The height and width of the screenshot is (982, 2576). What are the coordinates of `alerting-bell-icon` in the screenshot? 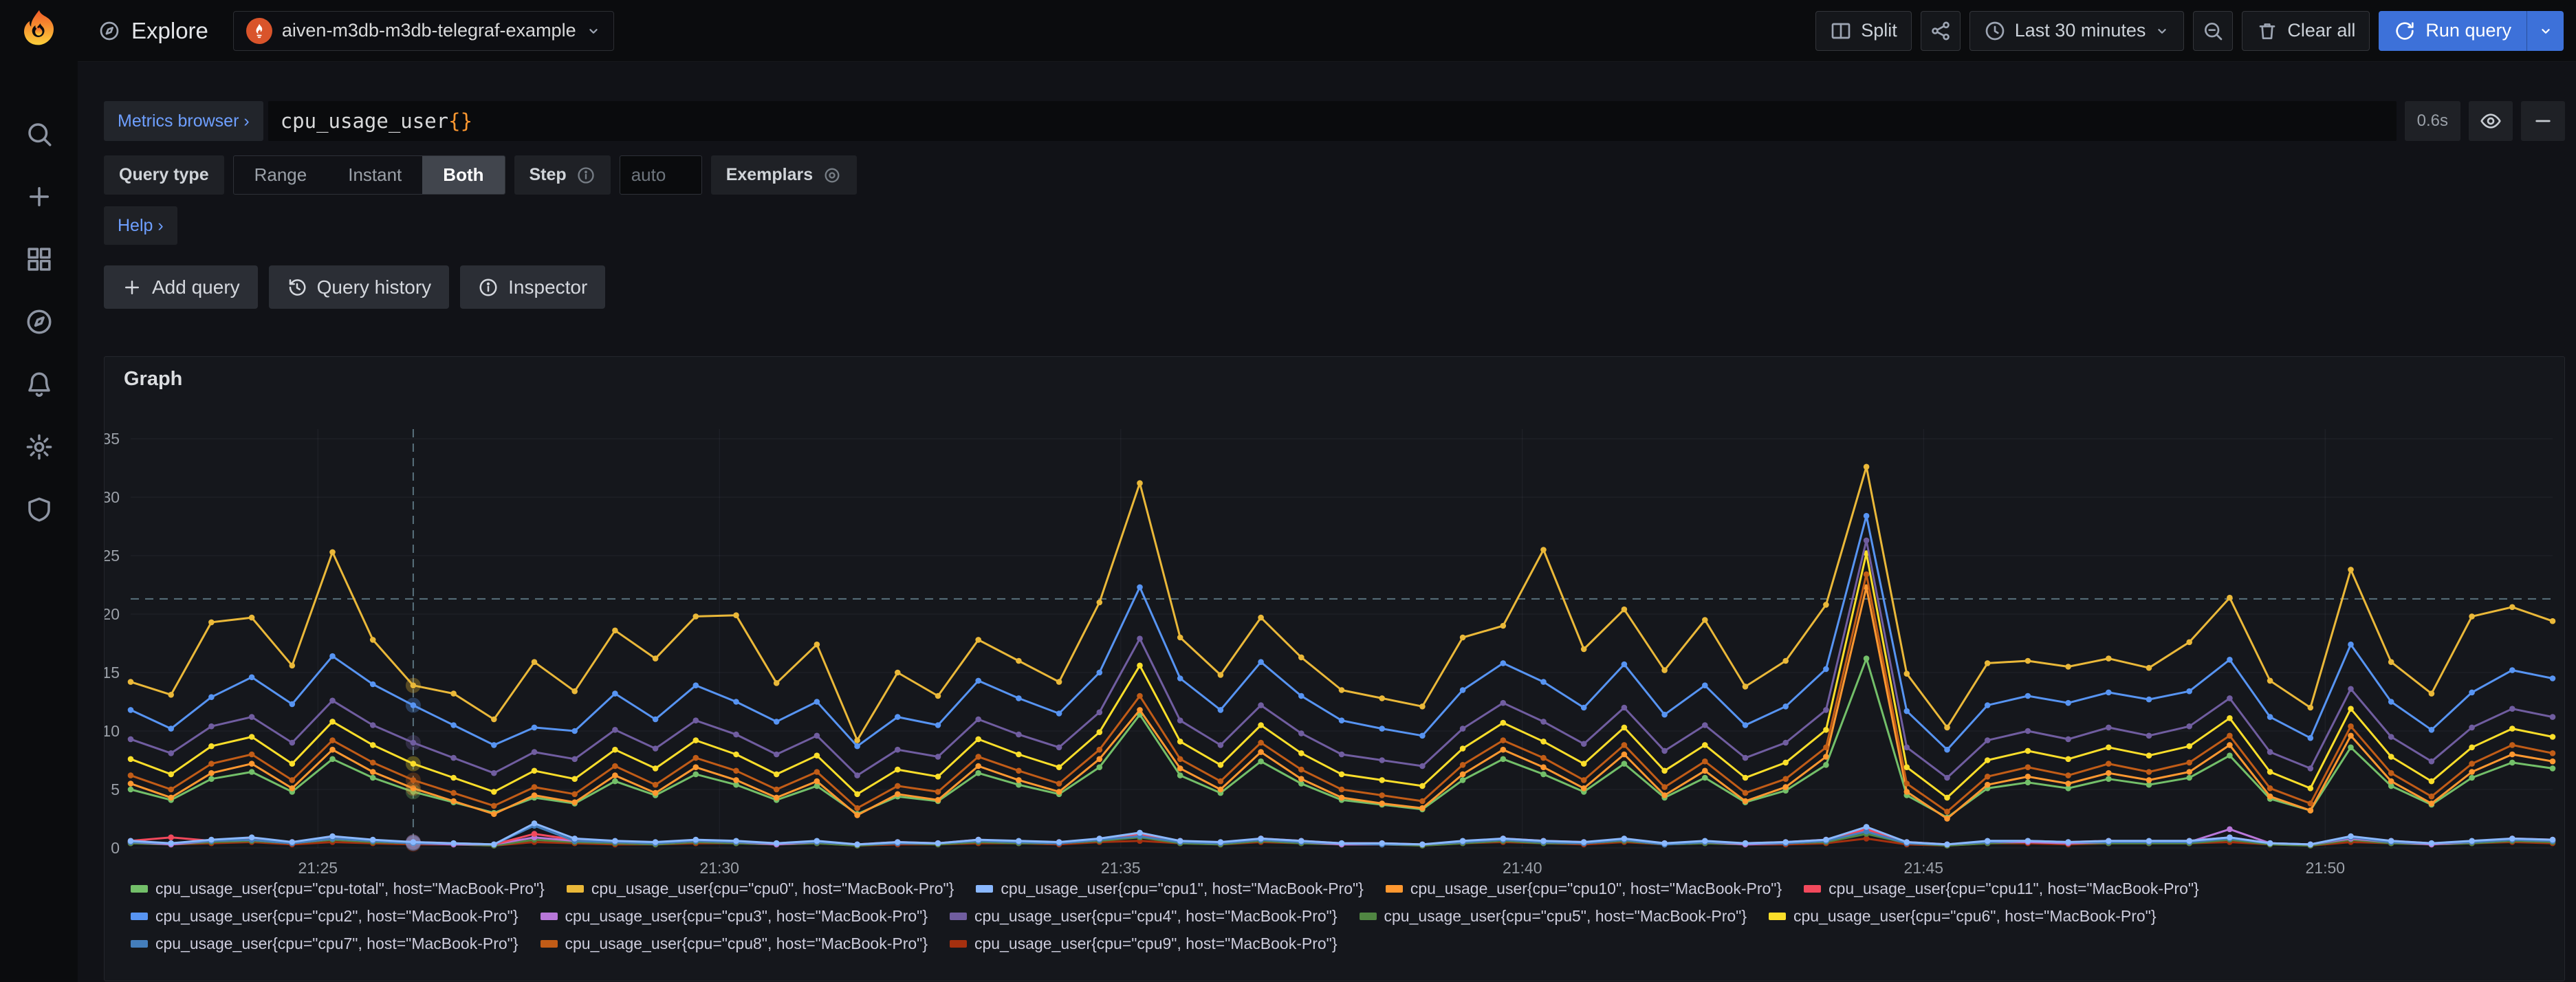 It's located at (39, 384).